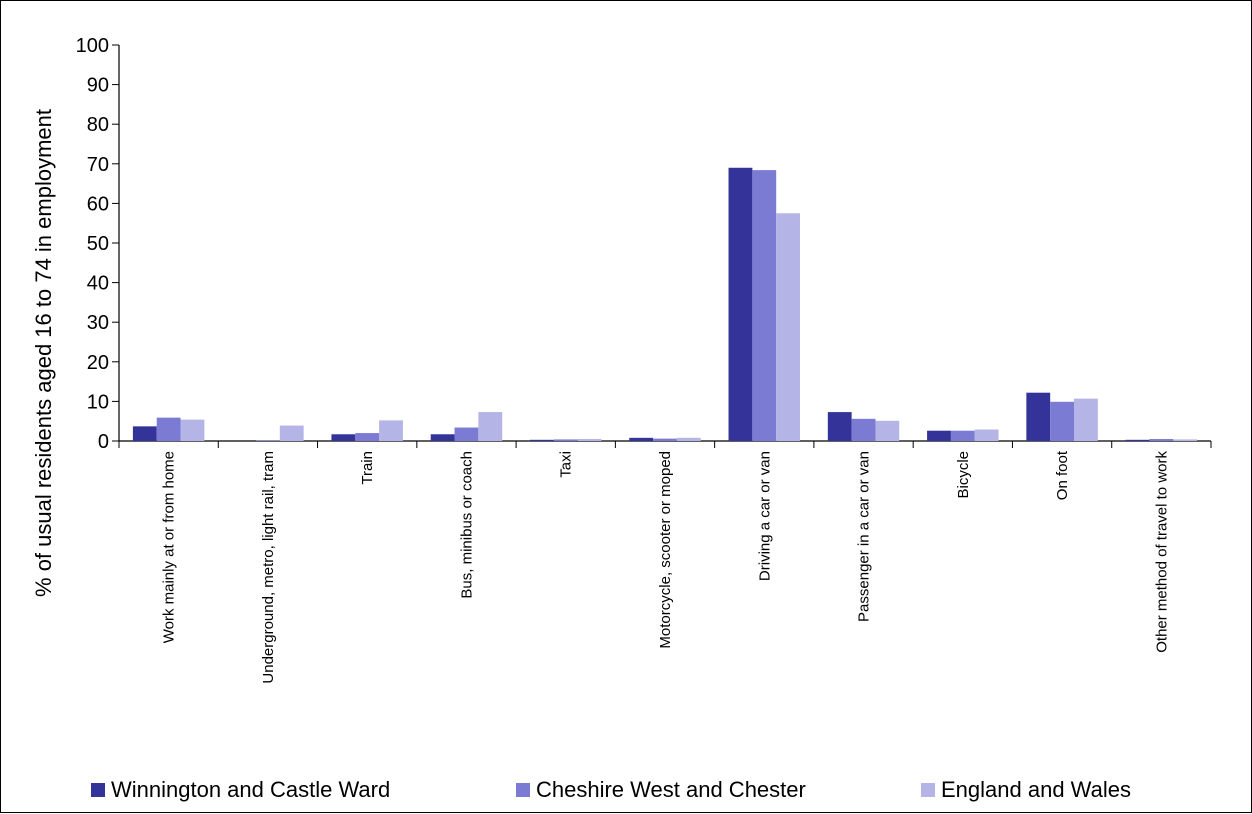 The image size is (1252, 814). What do you see at coordinates (98, 284) in the screenshot?
I see `y-tick-label: 40` at bounding box center [98, 284].